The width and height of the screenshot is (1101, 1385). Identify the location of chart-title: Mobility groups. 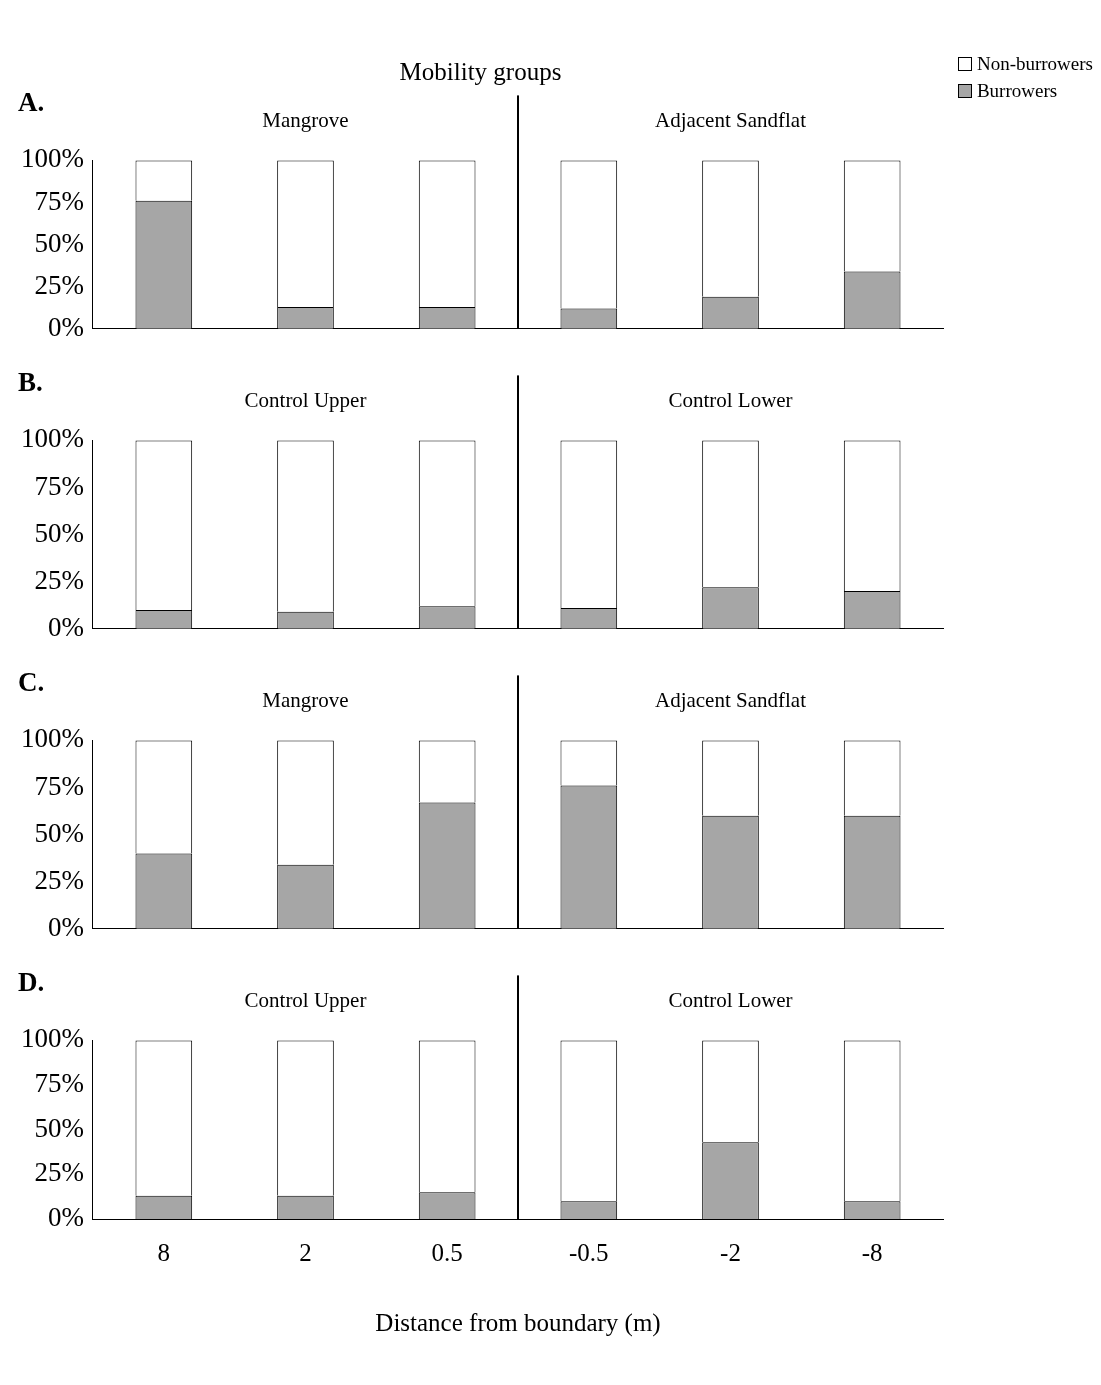
(480, 71).